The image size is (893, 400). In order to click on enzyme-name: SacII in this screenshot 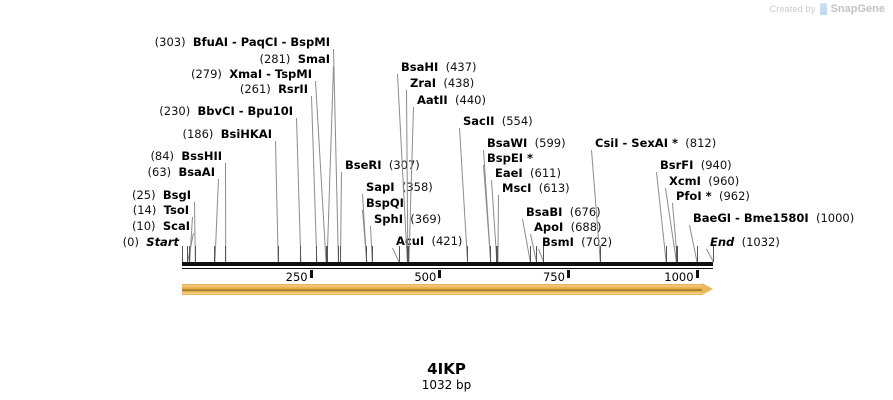, I will do `click(479, 121)`.